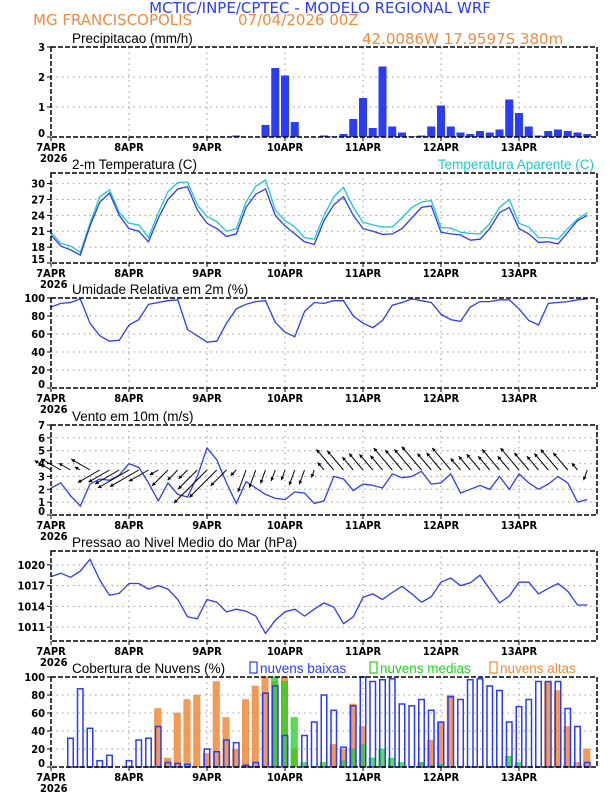  Describe the element at coordinates (245, 733) in the screenshot. I see `cloud-bar-nuvens-altas` at that location.